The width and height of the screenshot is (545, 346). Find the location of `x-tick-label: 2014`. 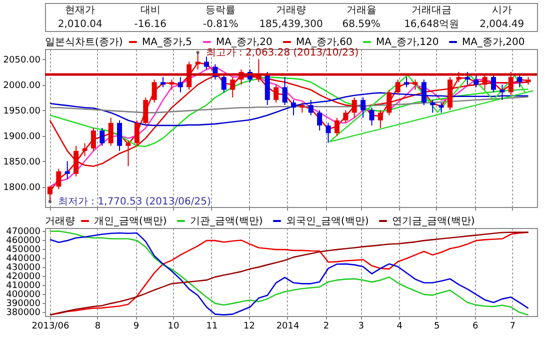

x-tick-label: 2014 is located at coordinates (288, 327).